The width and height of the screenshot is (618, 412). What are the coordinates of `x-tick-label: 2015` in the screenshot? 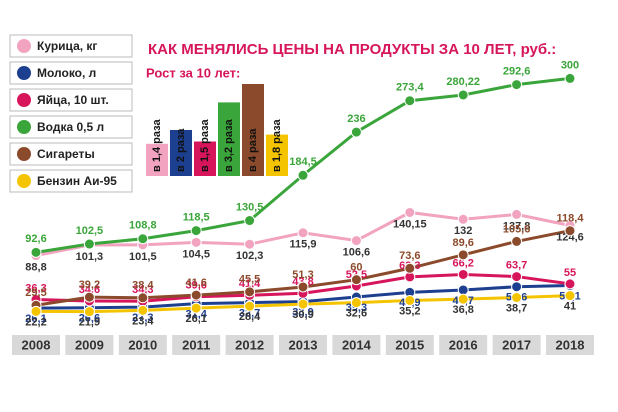 It's located at (409, 344).